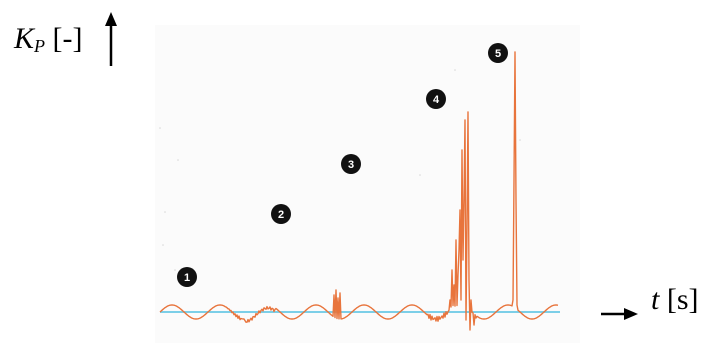 This screenshot has height=344, width=702. I want to click on stage-marker-label: 3, so click(351, 165).